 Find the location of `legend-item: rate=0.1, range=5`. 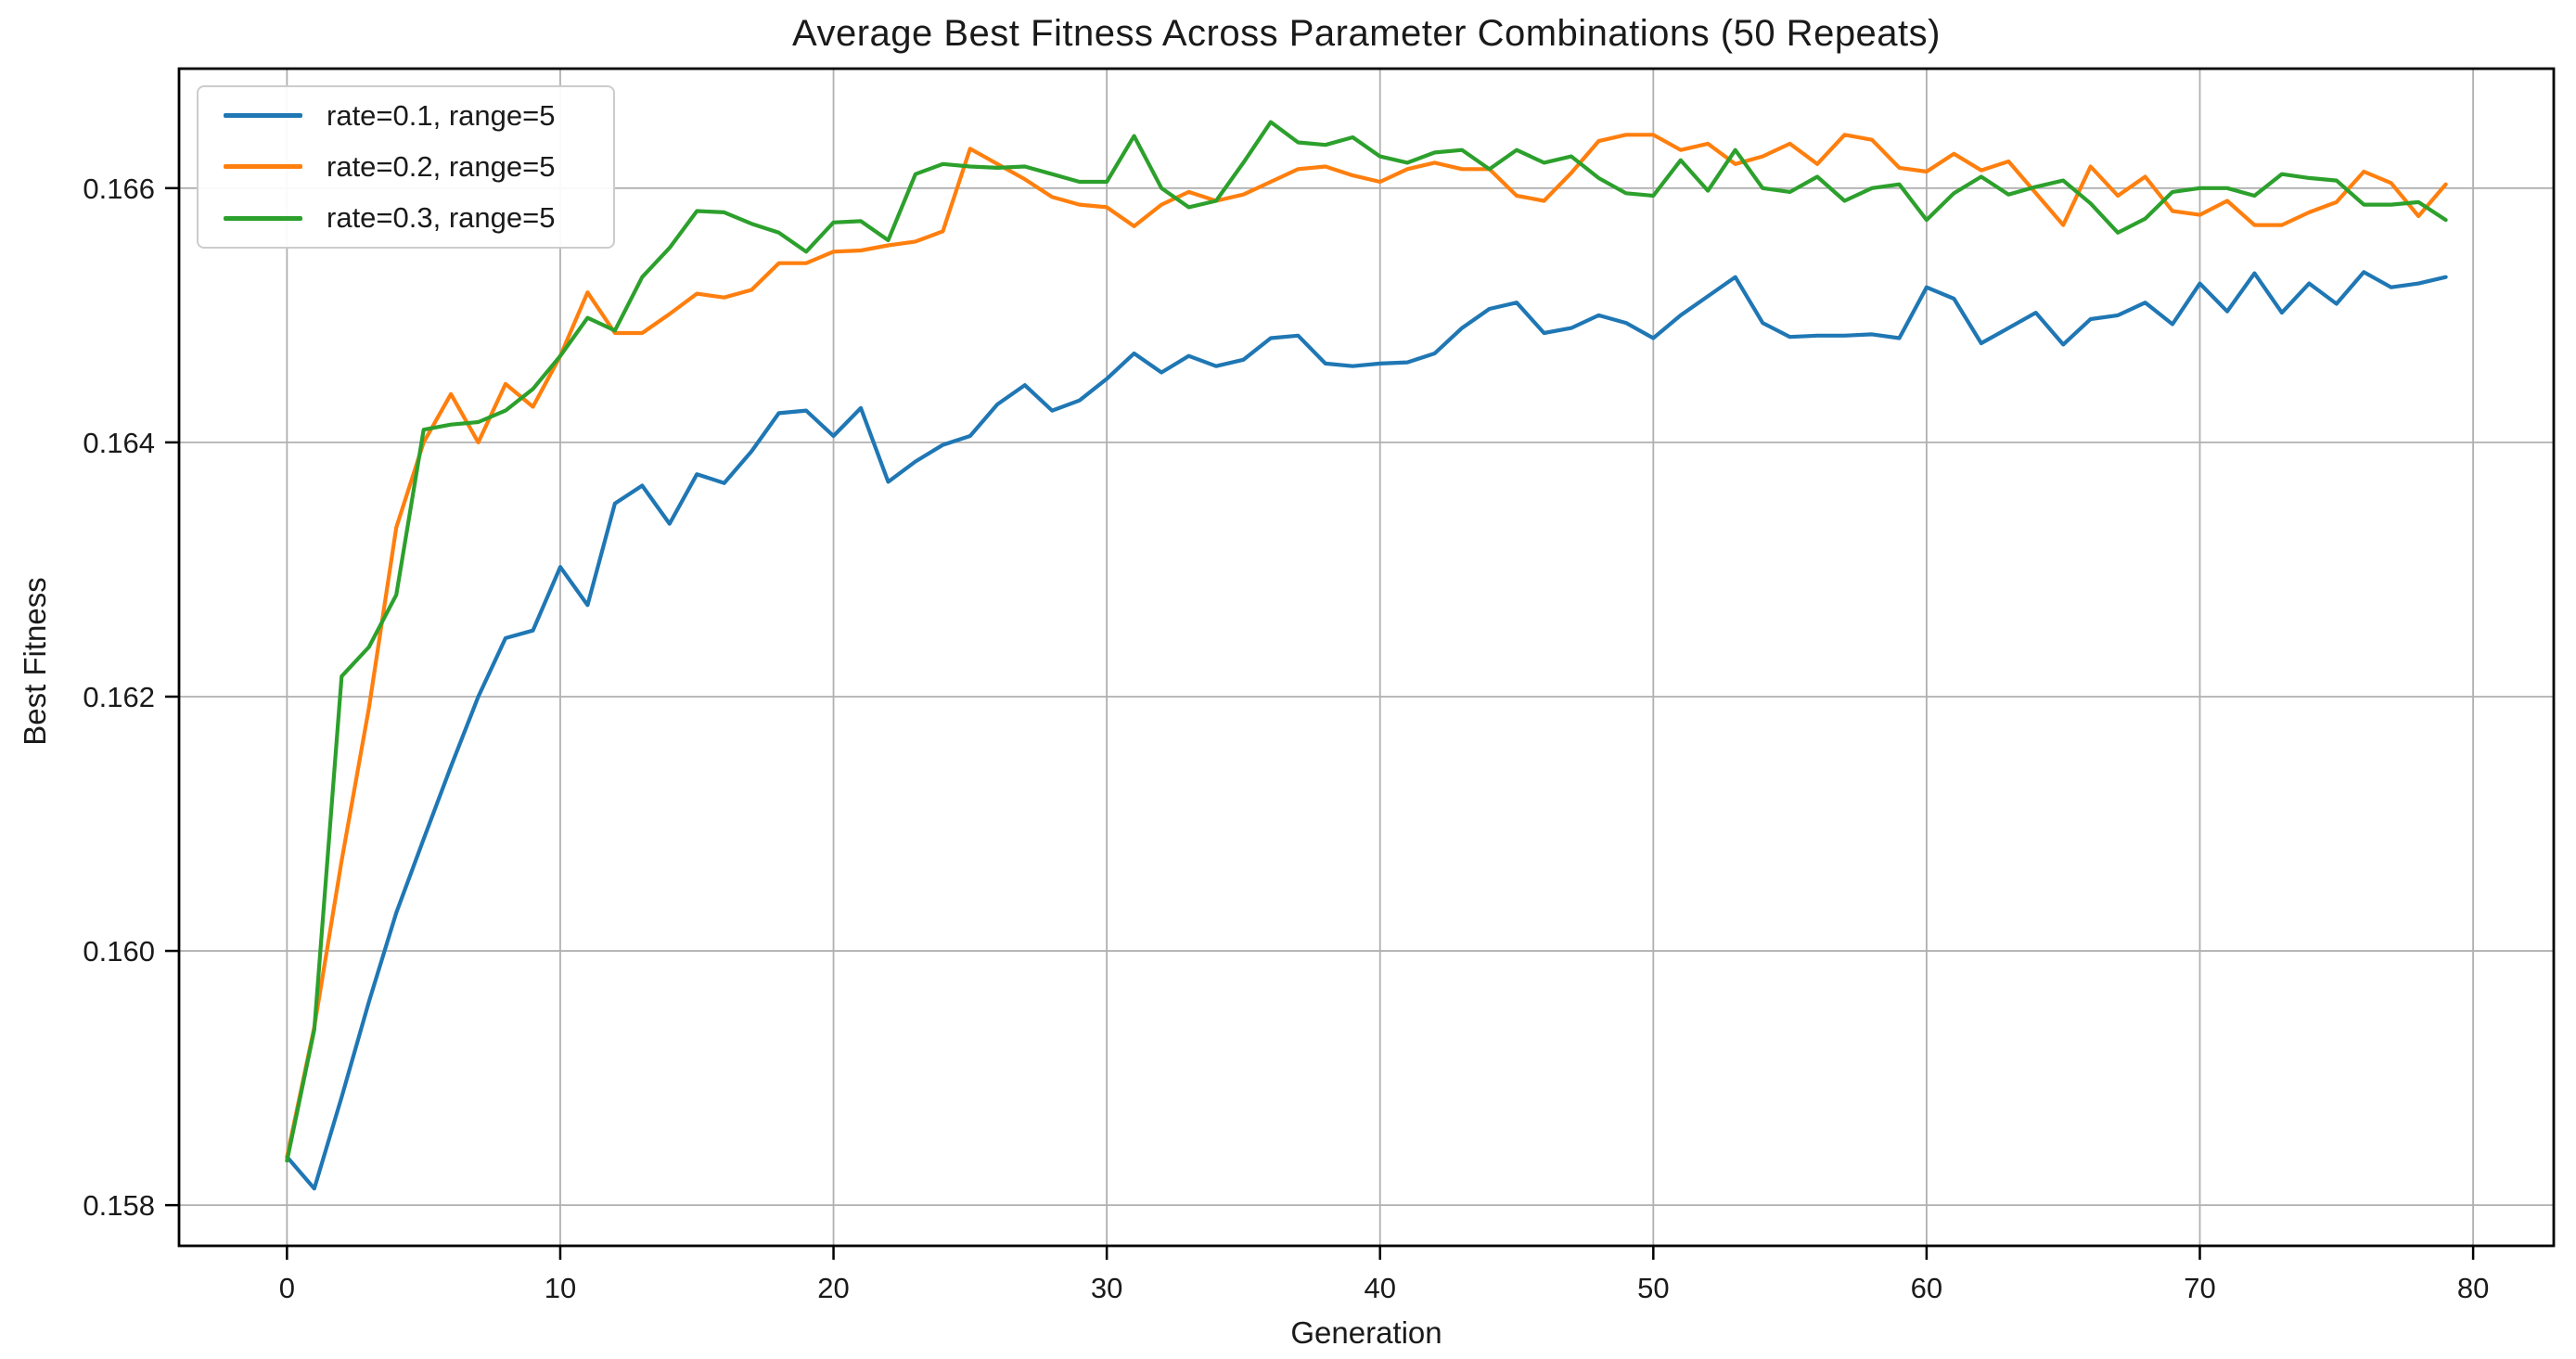

legend-item: rate=0.1, range=5 is located at coordinates (406, 116).